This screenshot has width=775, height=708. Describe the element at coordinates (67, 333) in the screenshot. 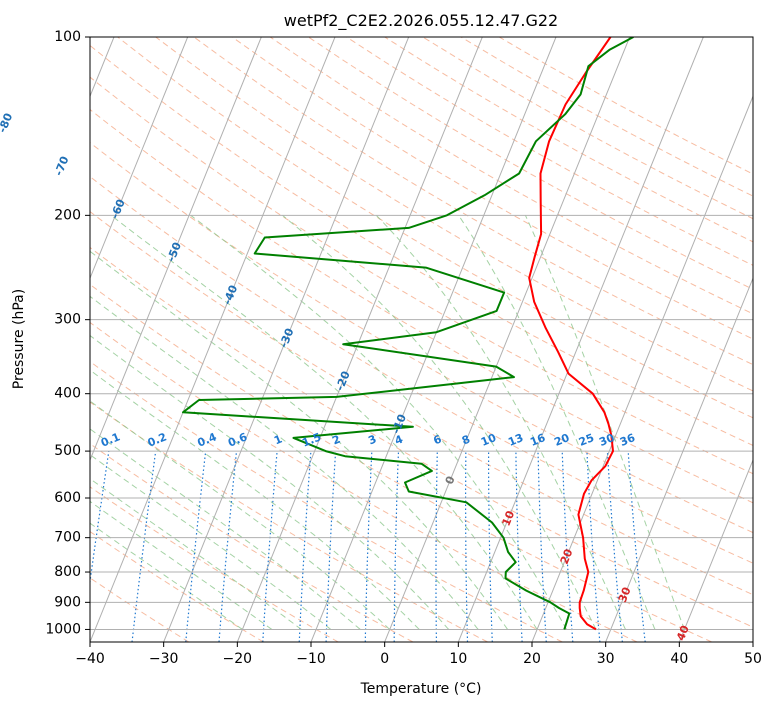

I see `y-axis: 100 200 300 400 500 600 700 800 900 1000` at that location.